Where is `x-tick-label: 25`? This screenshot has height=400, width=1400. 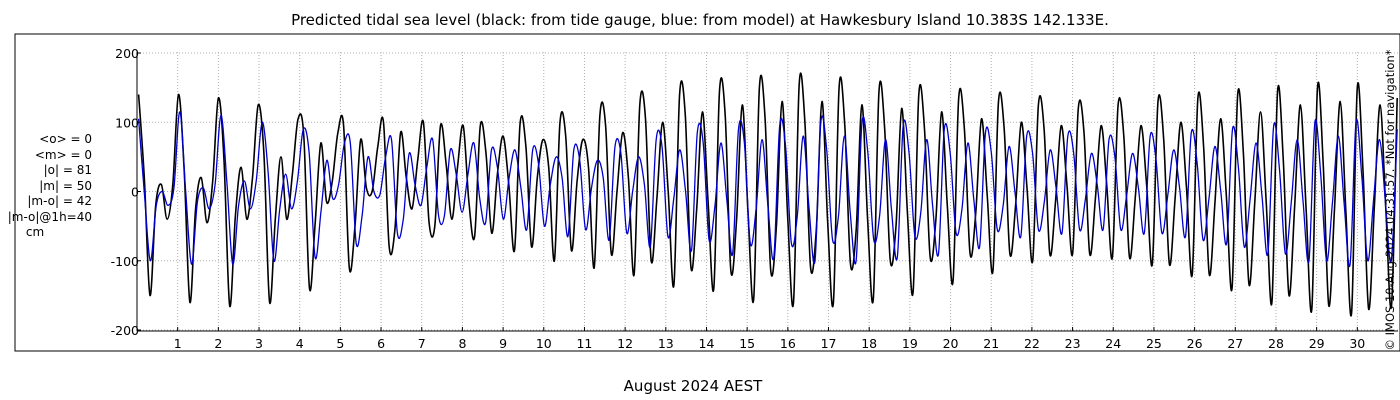
x-tick-label: 25 is located at coordinates (1154, 343).